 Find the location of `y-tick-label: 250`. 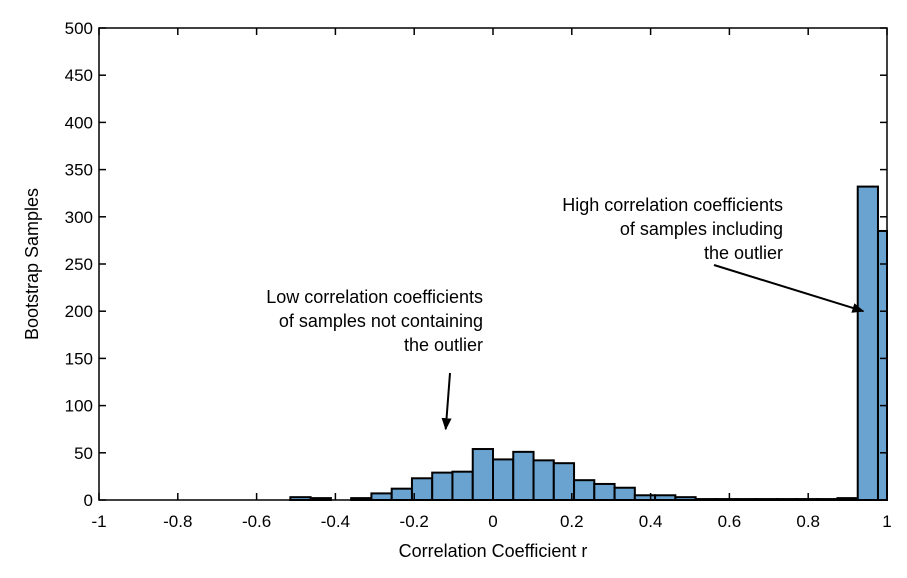

y-tick-label: 250 is located at coordinates (79, 264).